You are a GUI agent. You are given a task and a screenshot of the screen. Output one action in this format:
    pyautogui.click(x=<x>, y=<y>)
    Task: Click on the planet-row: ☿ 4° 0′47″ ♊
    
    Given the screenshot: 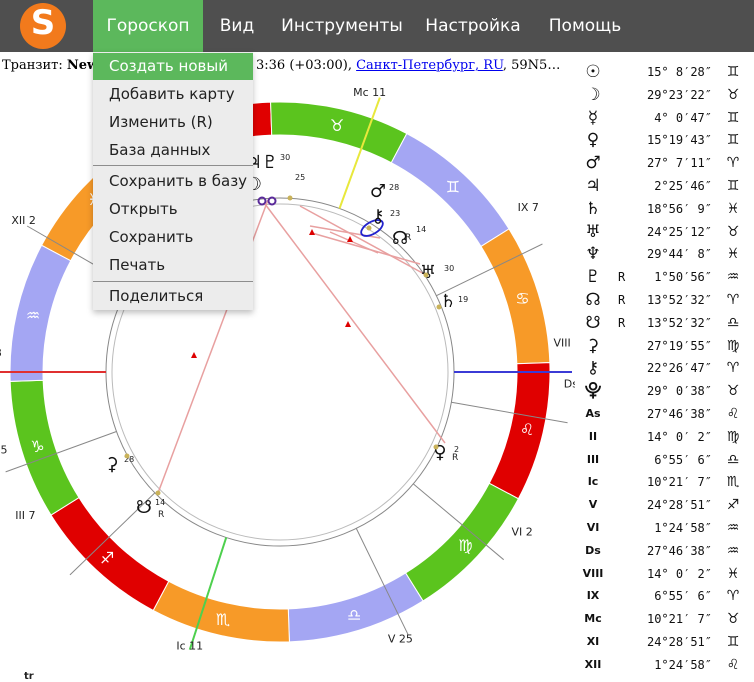 What is the action you would take?
    pyautogui.click(x=666, y=117)
    